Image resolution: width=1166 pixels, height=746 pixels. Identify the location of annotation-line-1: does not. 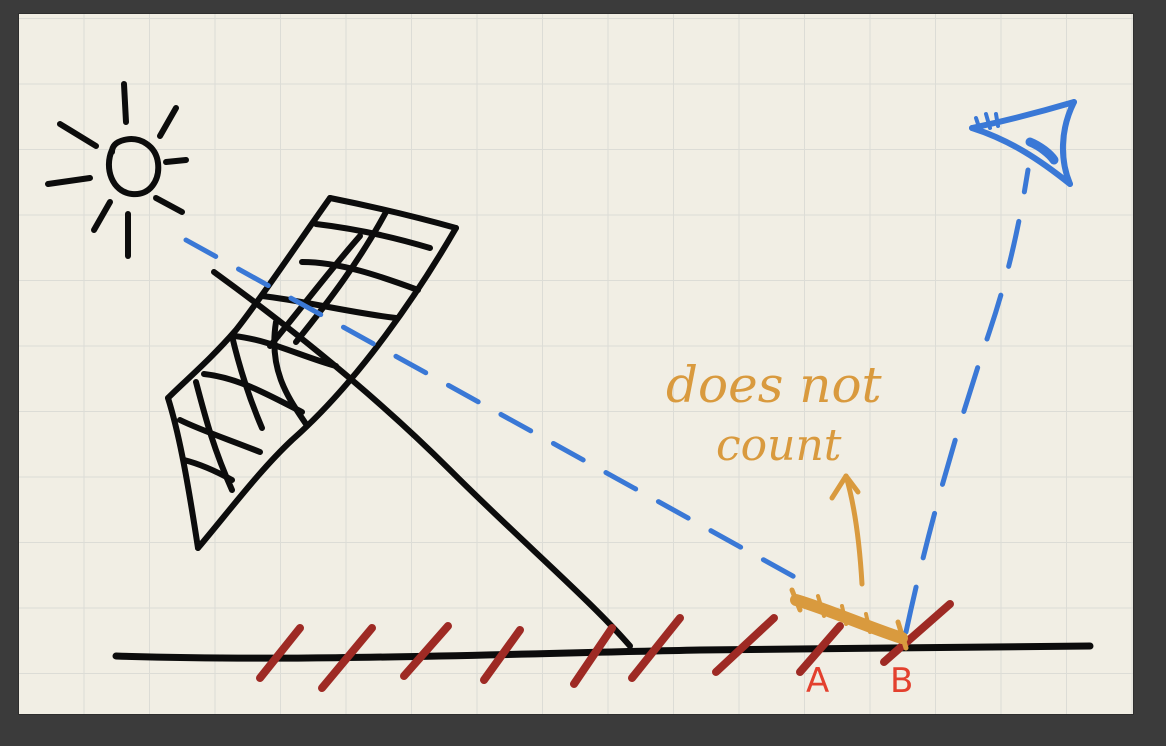
(774, 385).